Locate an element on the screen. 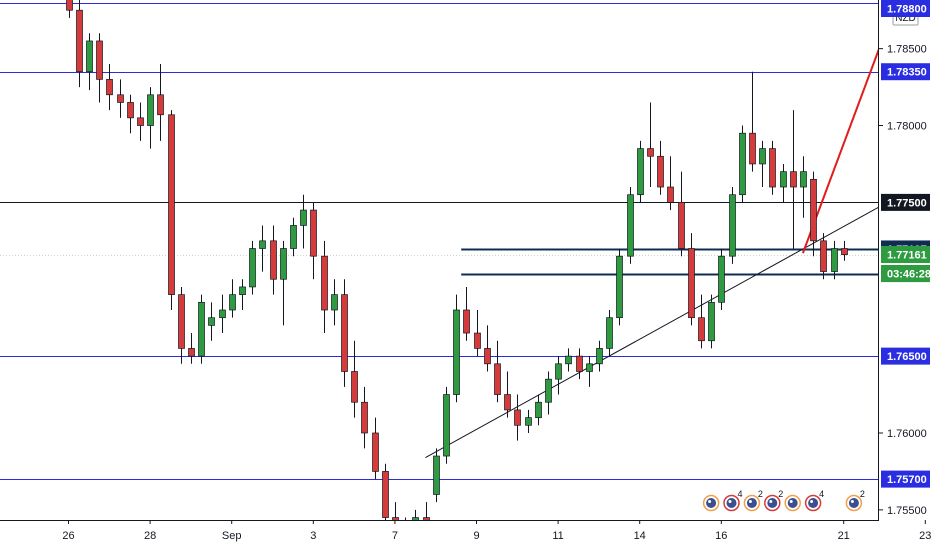  event-badge-3: 2 is located at coordinates (774, 500).